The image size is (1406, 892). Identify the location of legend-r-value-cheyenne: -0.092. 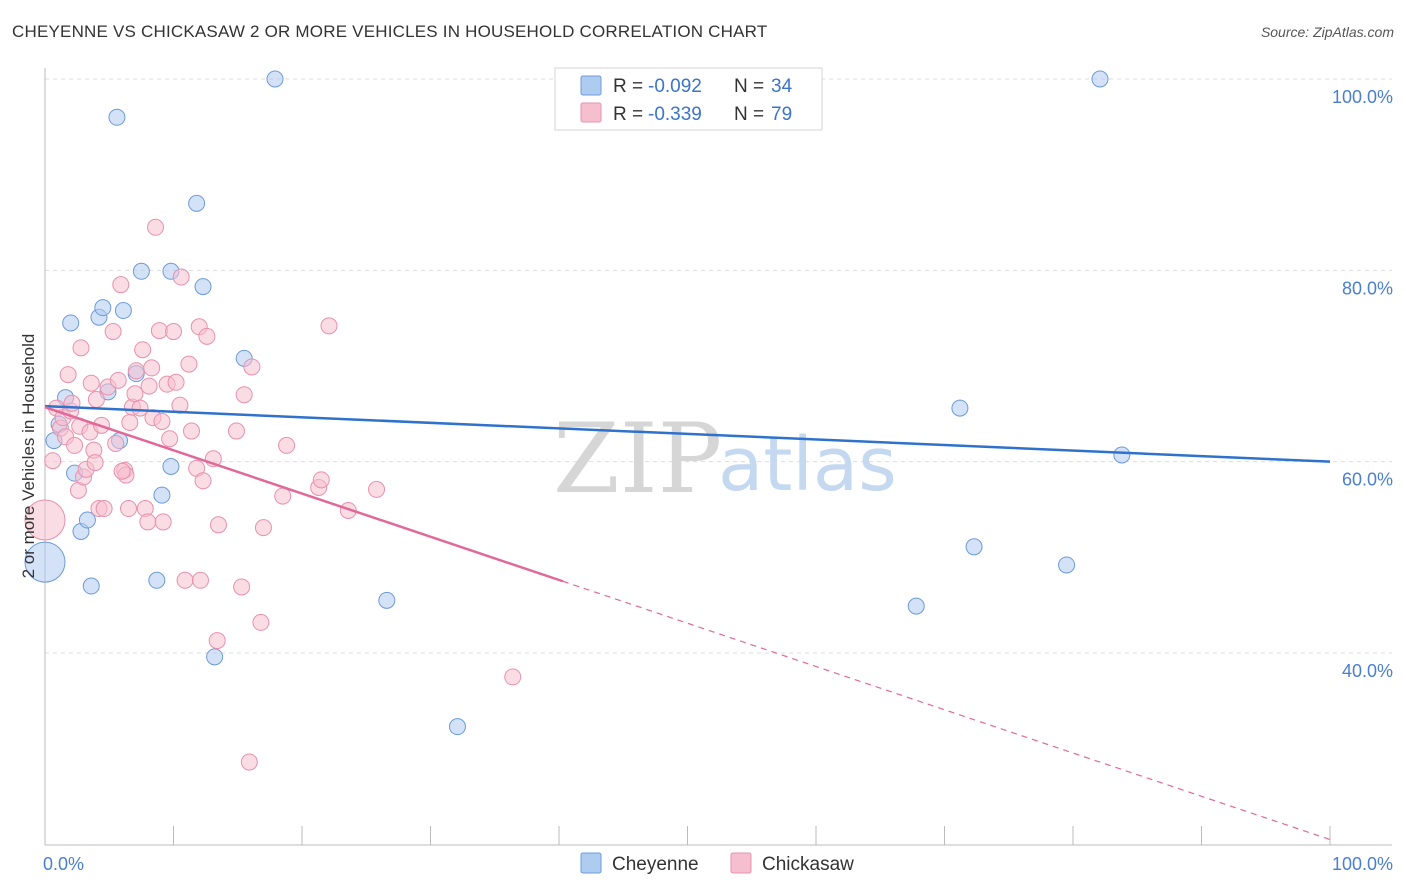
(675, 86).